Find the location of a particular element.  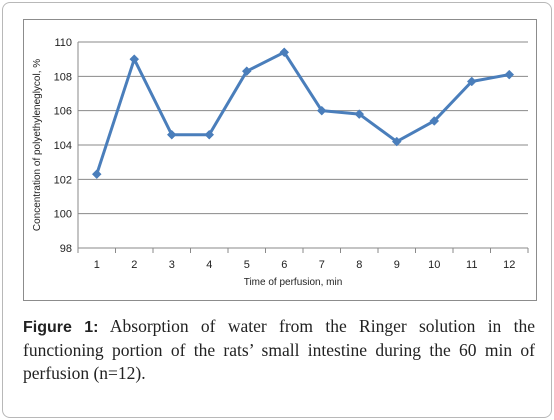

x-tick-label: 3 is located at coordinates (172, 265).